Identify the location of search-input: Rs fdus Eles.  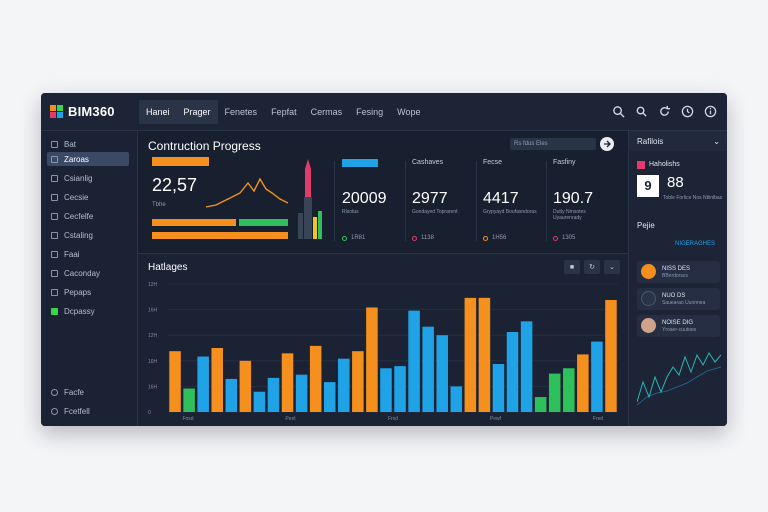
(553, 144).